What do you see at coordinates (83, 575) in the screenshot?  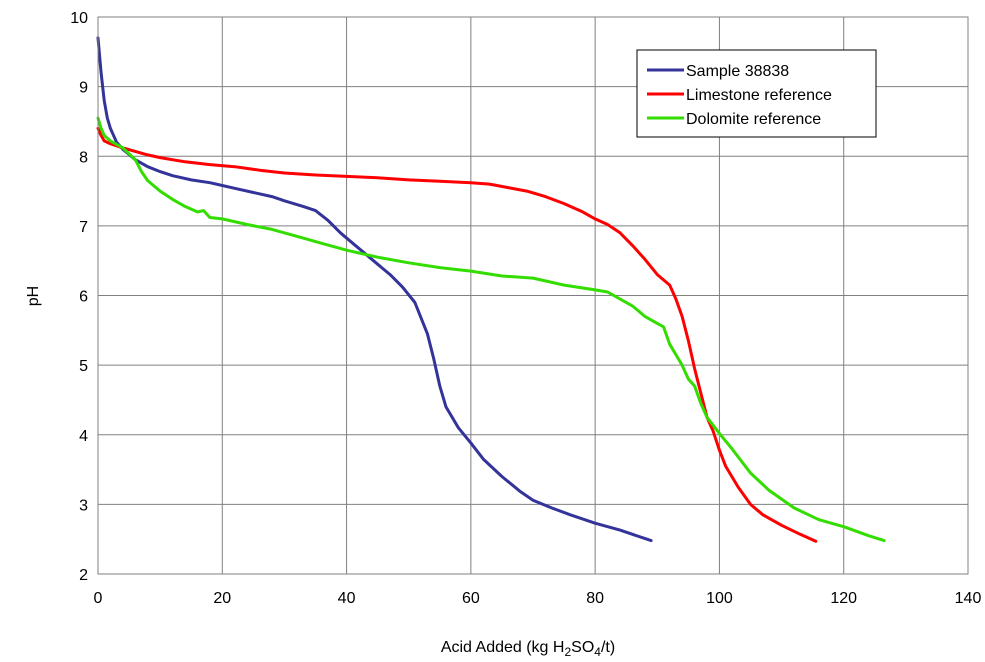 I see `y-tick-label: 2` at bounding box center [83, 575].